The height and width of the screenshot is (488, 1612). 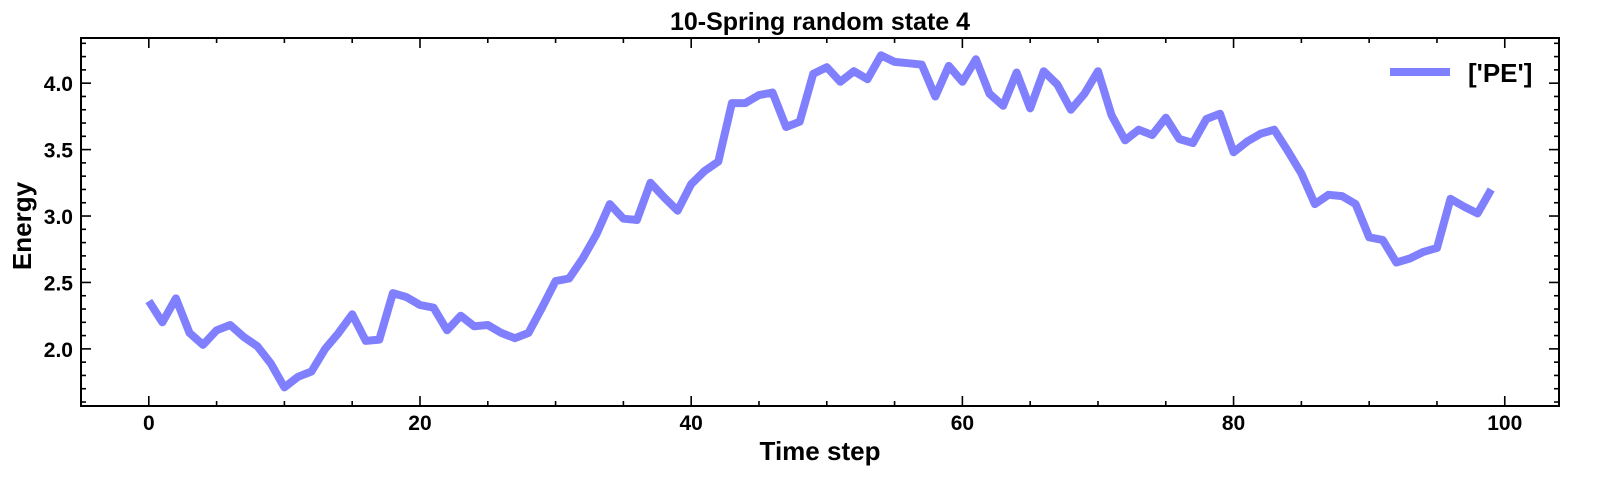 What do you see at coordinates (1461, 73) in the screenshot?
I see `legend: ['PE']` at bounding box center [1461, 73].